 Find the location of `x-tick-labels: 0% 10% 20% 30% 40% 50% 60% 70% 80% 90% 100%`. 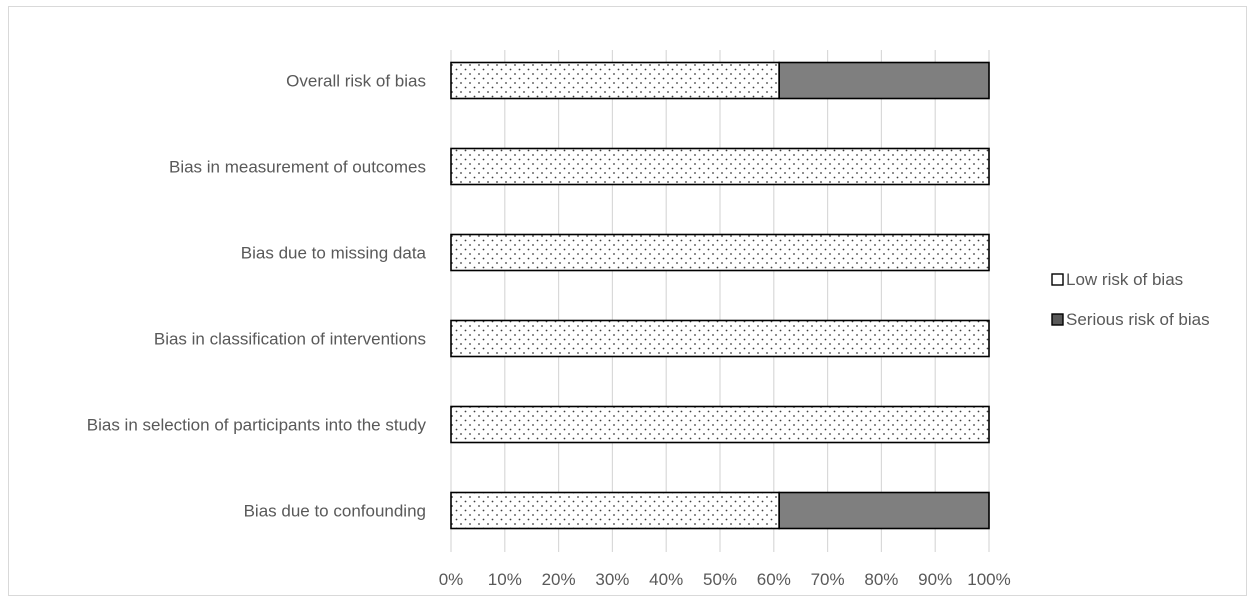

x-tick-labels: 0% 10% 20% 30% 40% 50% 60% 70% 80% 90% 100% is located at coordinates (725, 579).